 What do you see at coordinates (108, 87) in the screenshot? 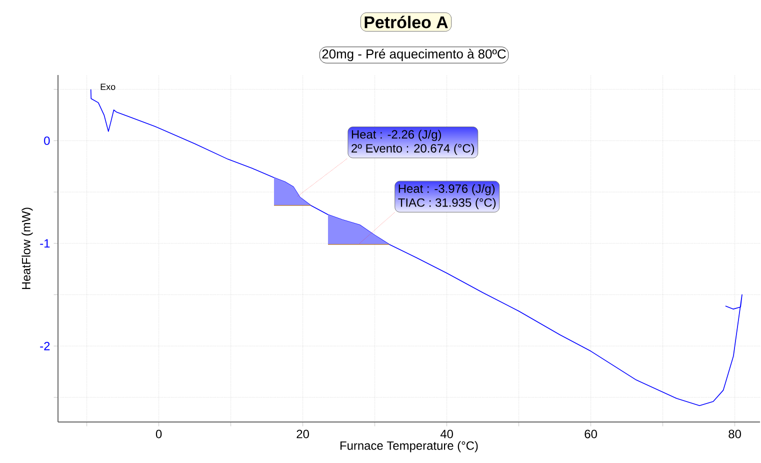
I see `annotation: Exo` at bounding box center [108, 87].